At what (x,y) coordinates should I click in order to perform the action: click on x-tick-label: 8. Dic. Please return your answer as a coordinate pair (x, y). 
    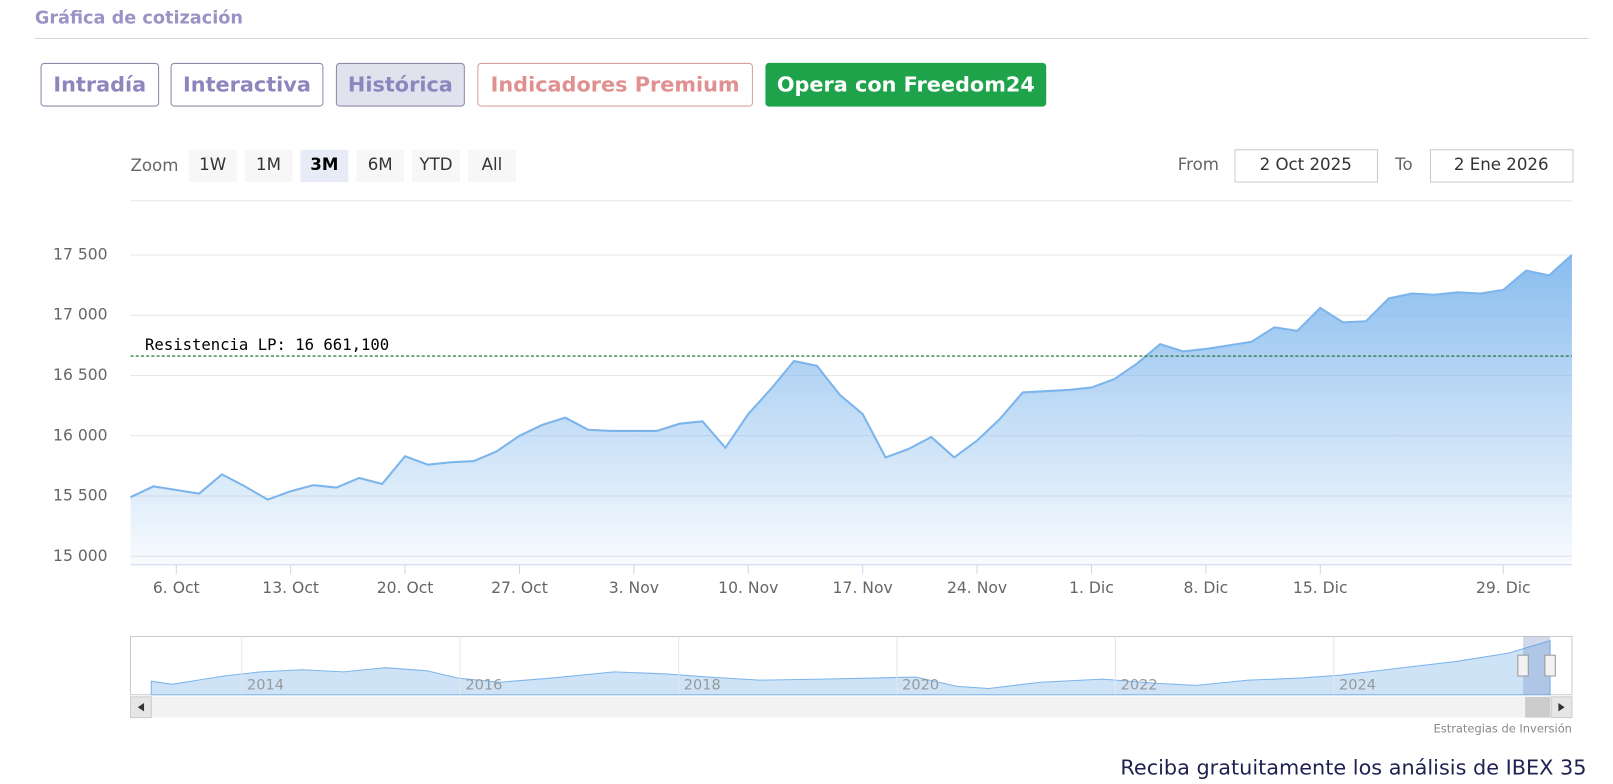
    Looking at the image, I should click on (1205, 588).